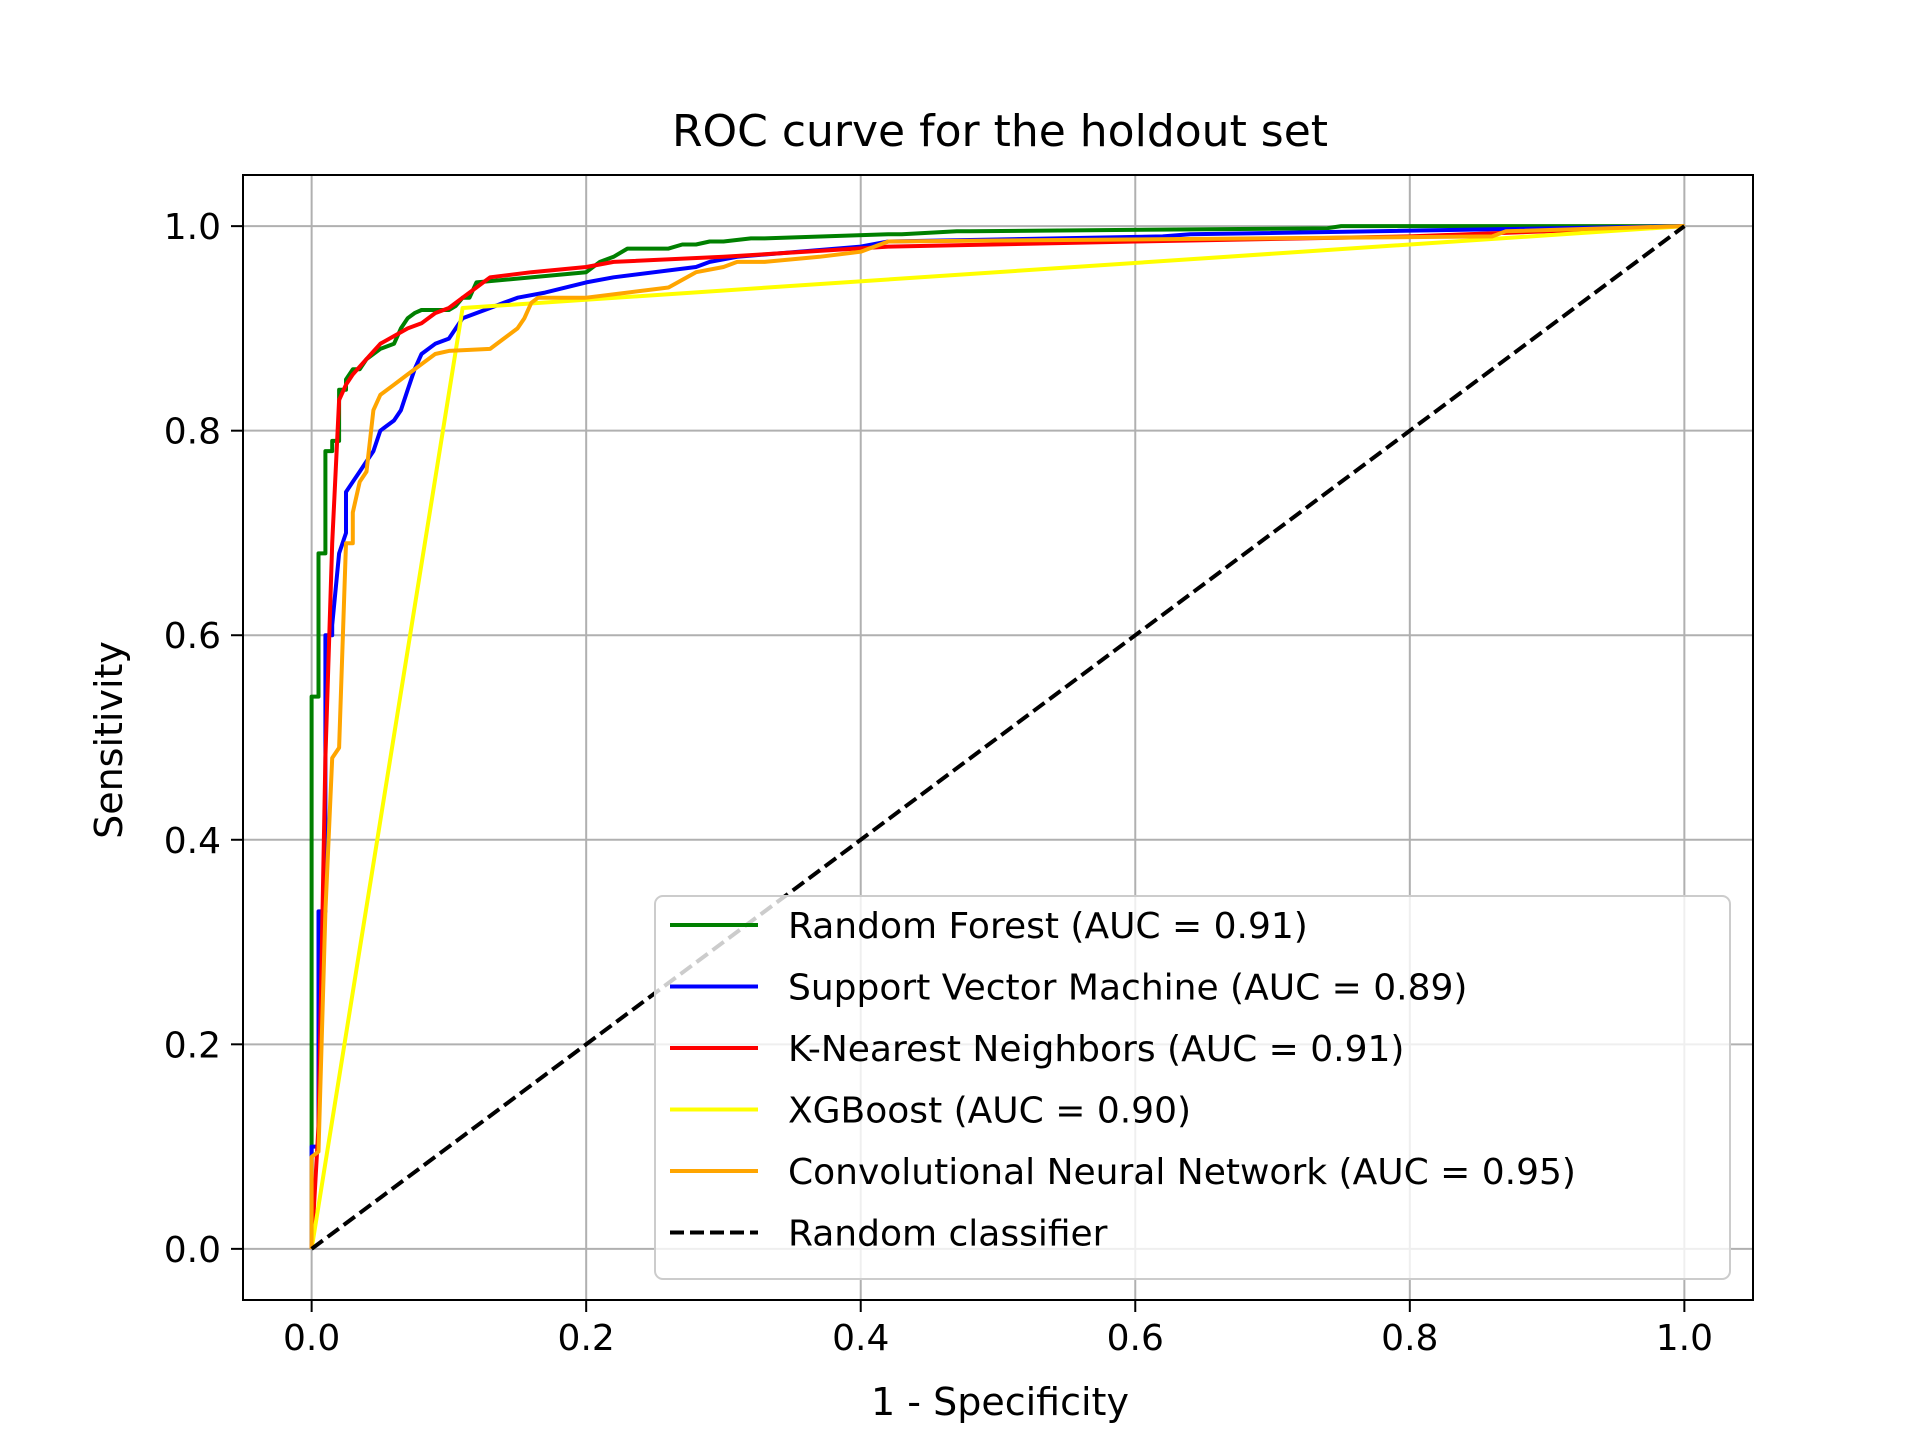 The width and height of the screenshot is (1920, 1440). What do you see at coordinates (311, 1338) in the screenshot?
I see `x-tick-label: 0.0` at bounding box center [311, 1338].